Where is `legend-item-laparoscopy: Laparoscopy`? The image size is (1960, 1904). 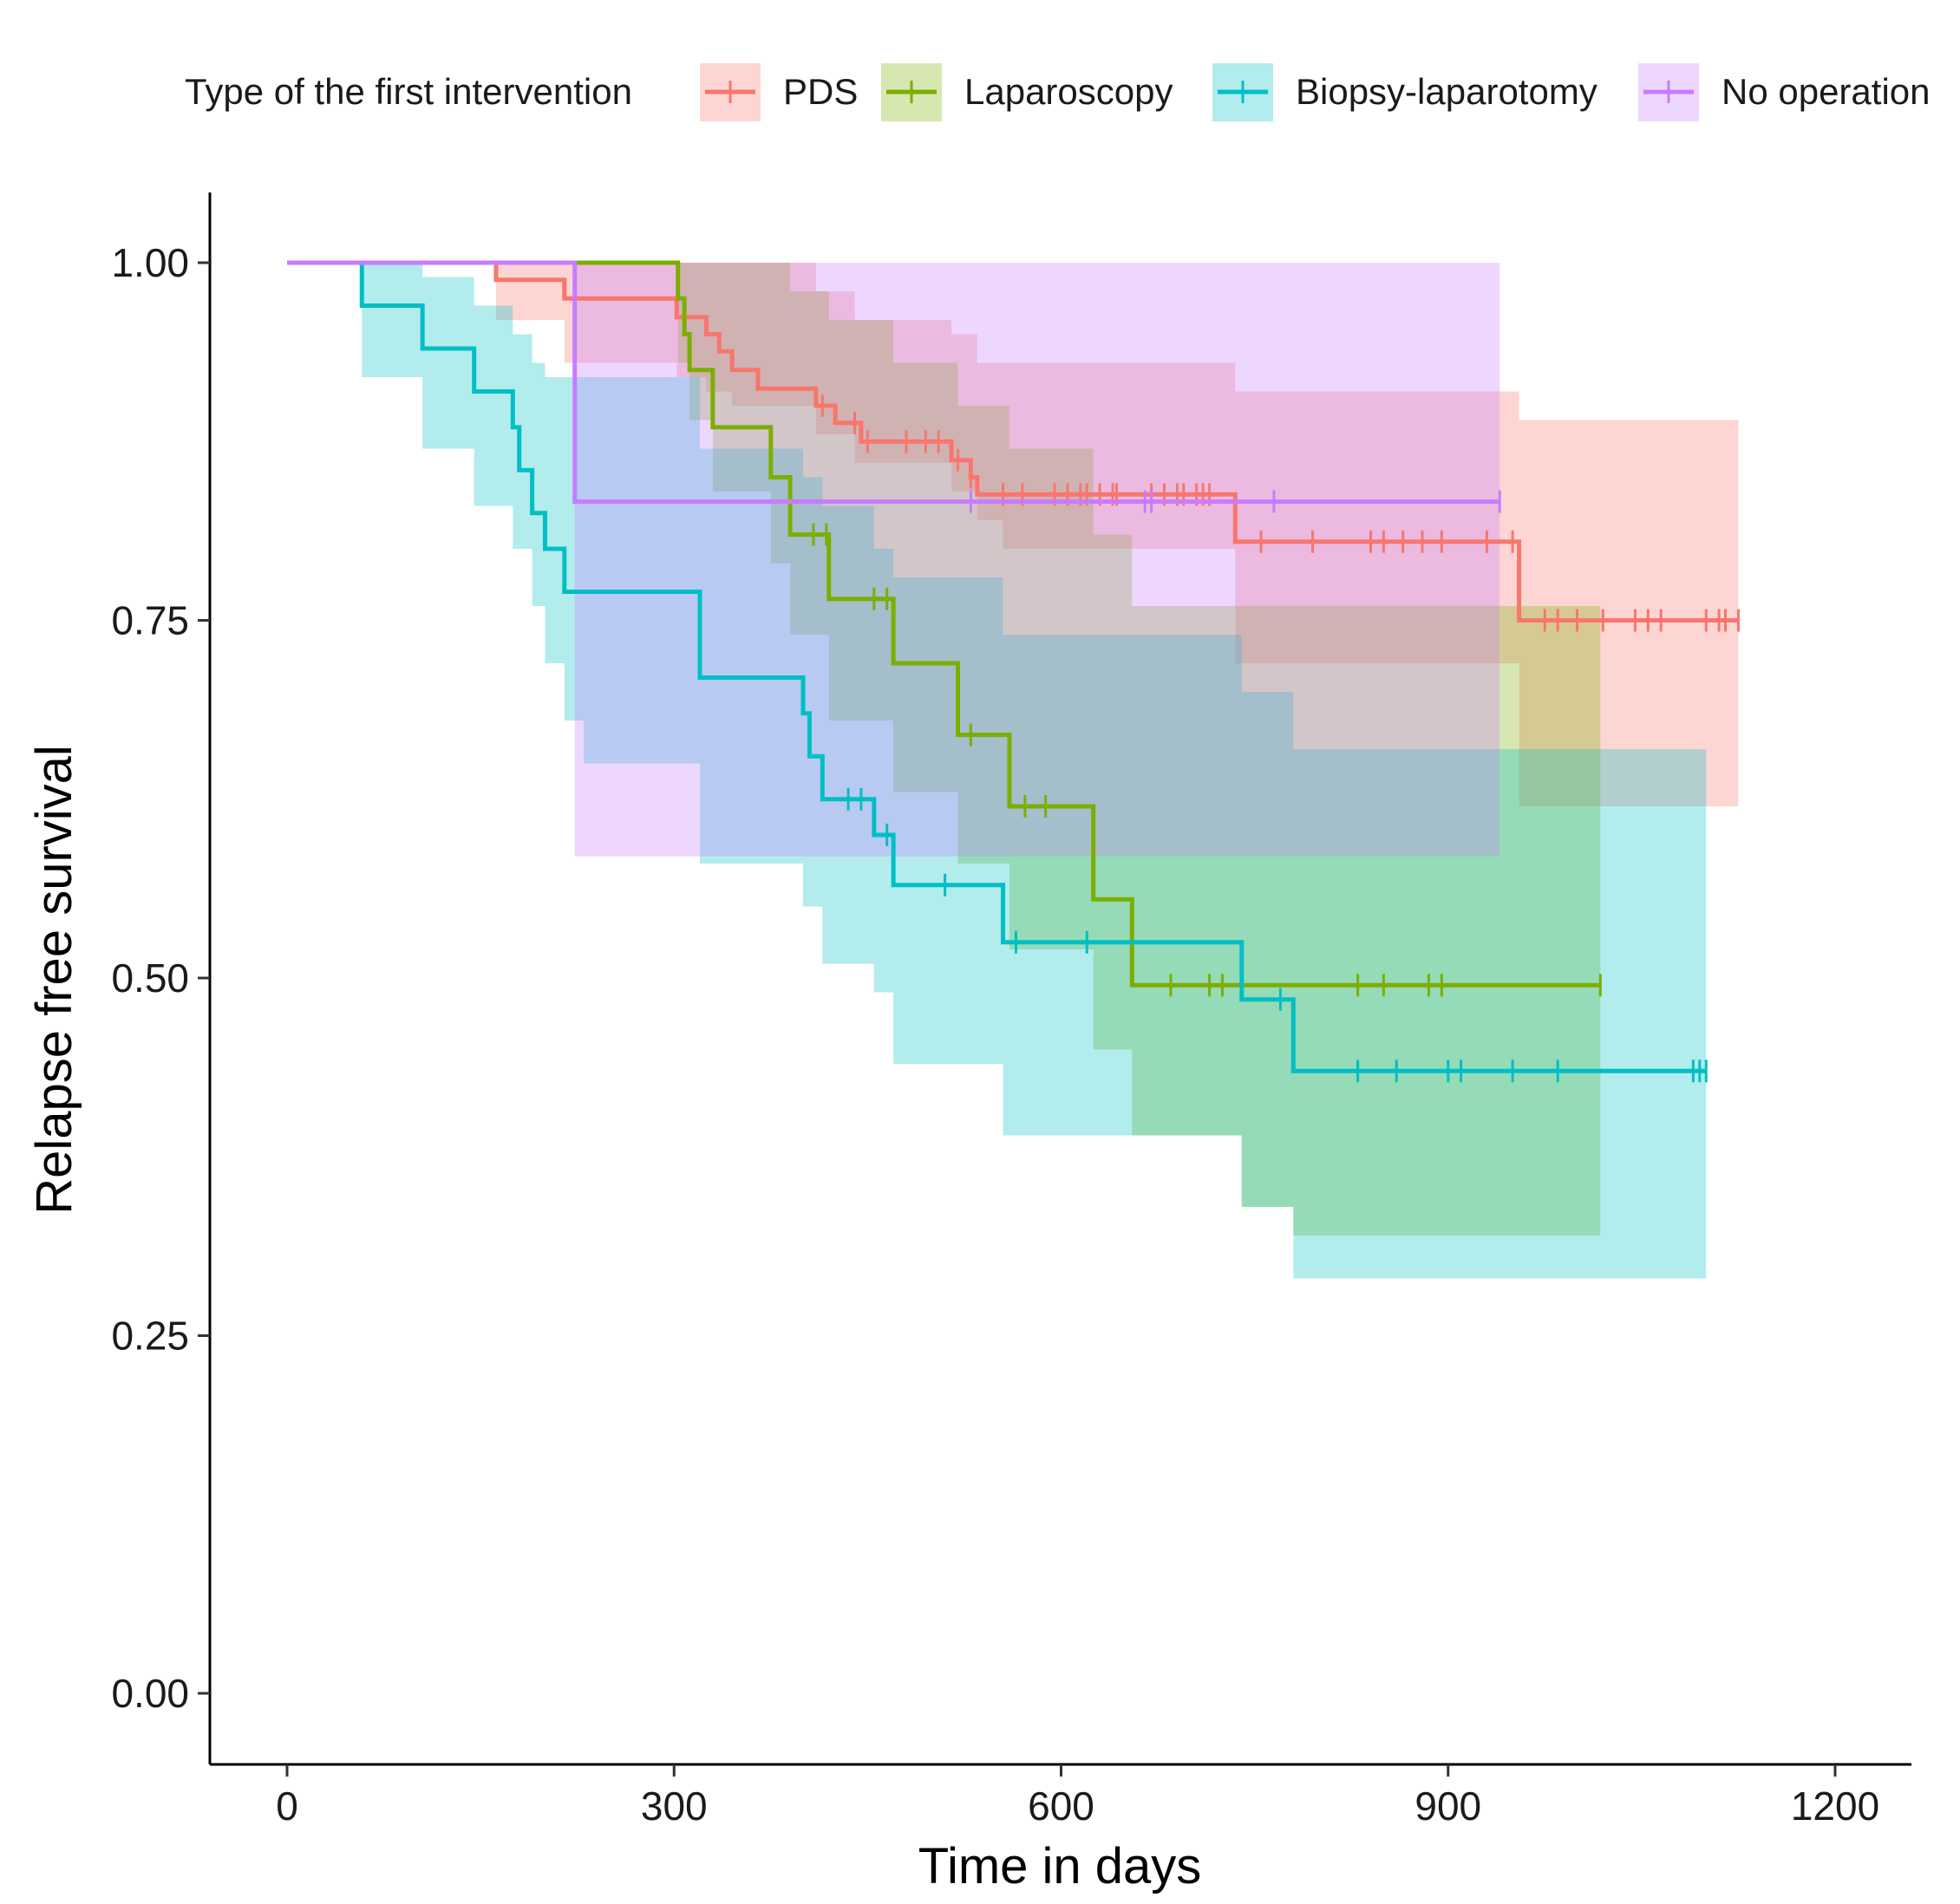 legend-item-laparoscopy: Laparoscopy is located at coordinates (1027, 92).